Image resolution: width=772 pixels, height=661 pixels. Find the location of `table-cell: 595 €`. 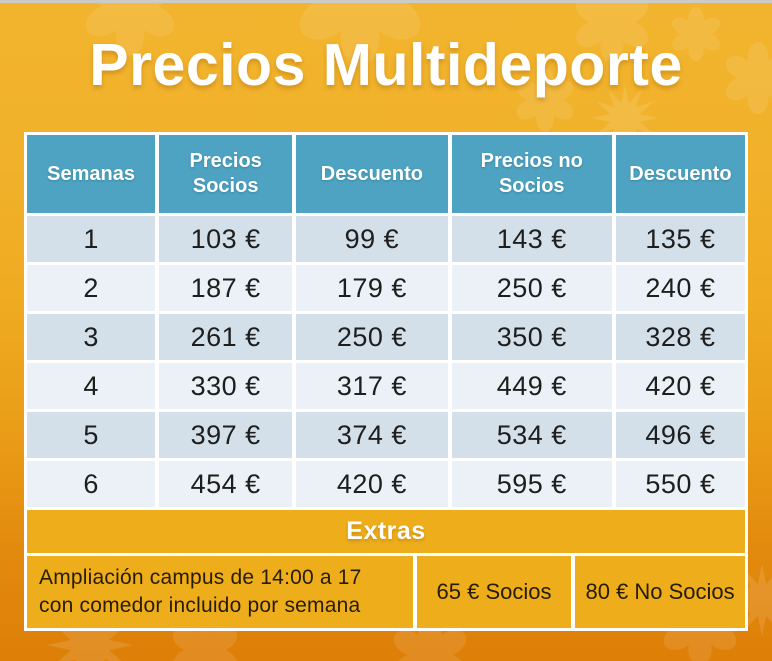

table-cell: 595 € is located at coordinates (531, 484).